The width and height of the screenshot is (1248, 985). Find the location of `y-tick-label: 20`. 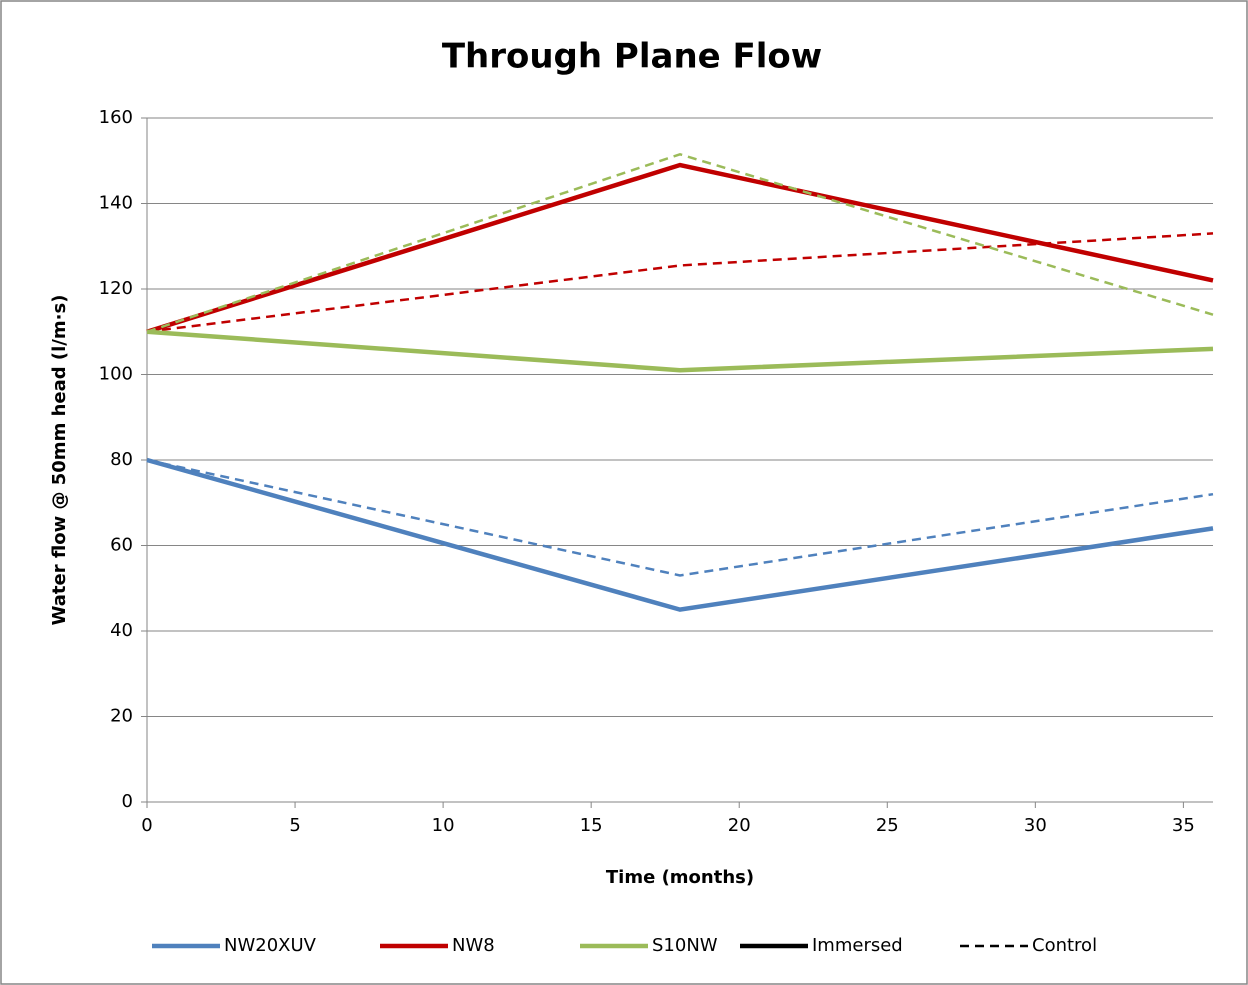

y-tick-label: 20 is located at coordinates (121, 716).